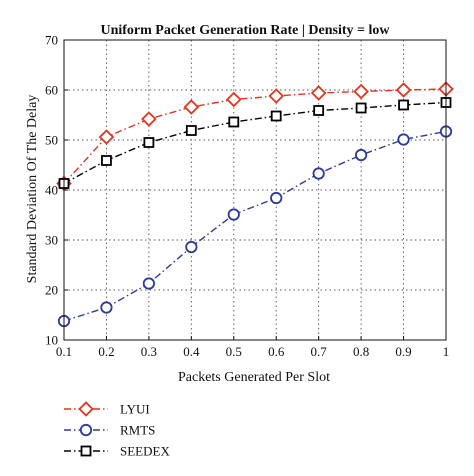 The width and height of the screenshot is (474, 476). I want to click on x-tick-label: 0.5, so click(234, 351).